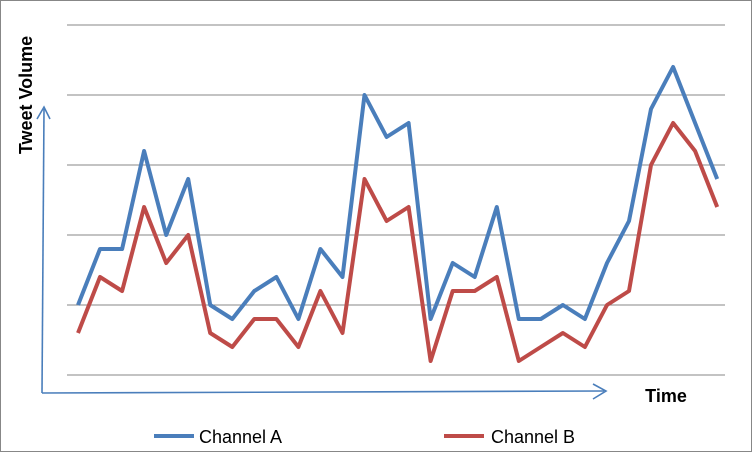 This screenshot has height=452, width=752. Describe the element at coordinates (600, 391) in the screenshot. I see `x-axis-arrowhead` at that location.